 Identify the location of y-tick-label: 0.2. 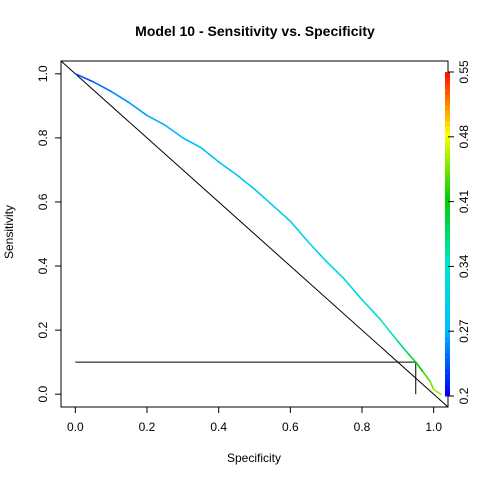
(43, 329).